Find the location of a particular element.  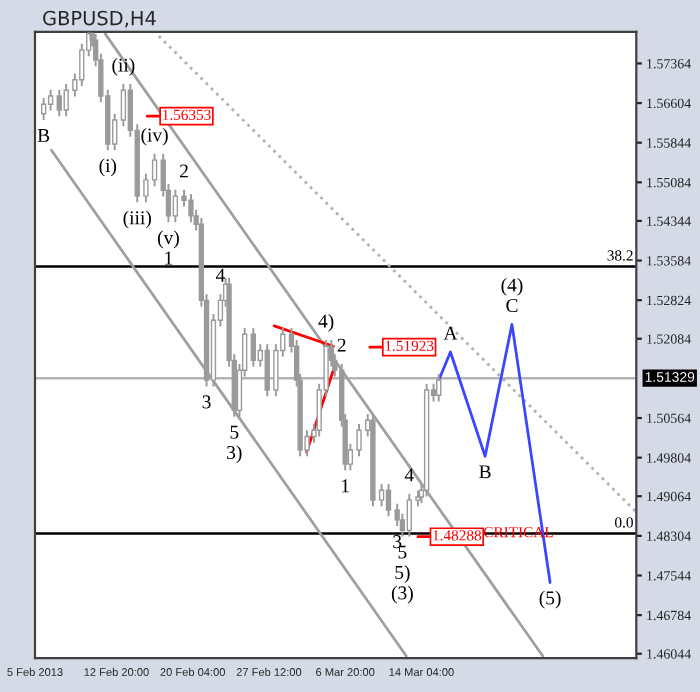

chart-title: GBPUSD,H4 is located at coordinates (99, 19).